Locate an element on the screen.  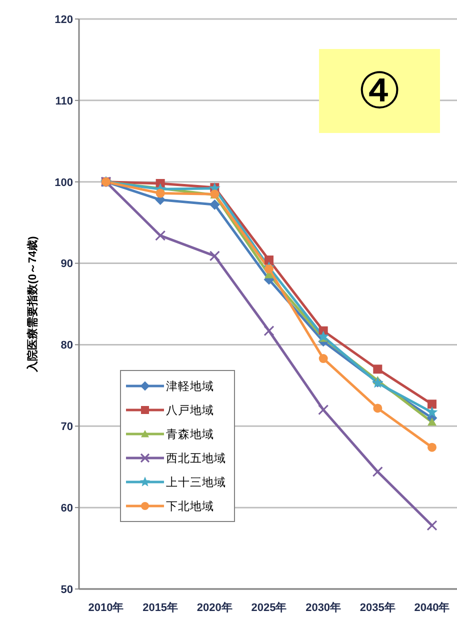
y-tick-label: 120 is located at coordinates (63, 20).